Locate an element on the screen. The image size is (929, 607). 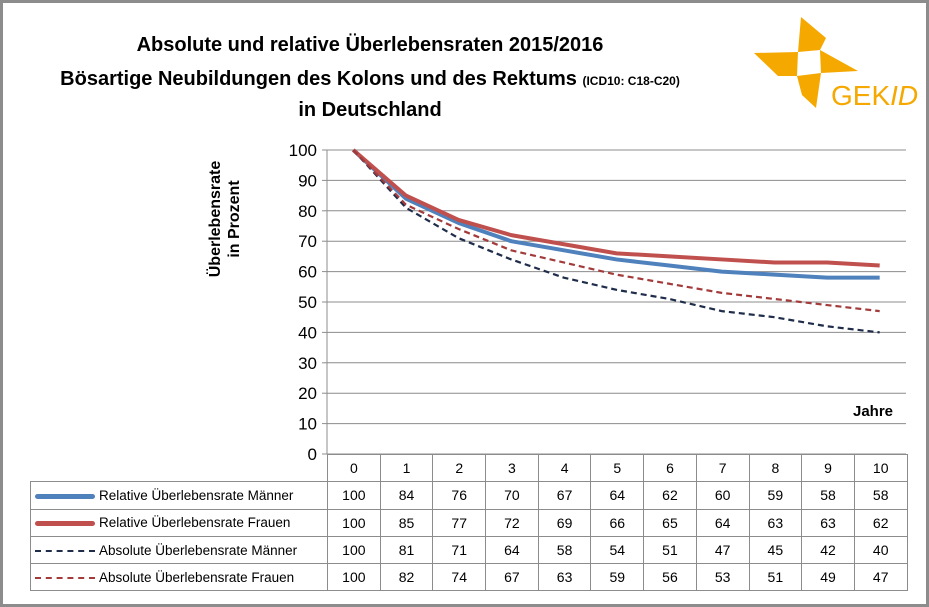
y-tick-label: 60 is located at coordinates (307, 272).